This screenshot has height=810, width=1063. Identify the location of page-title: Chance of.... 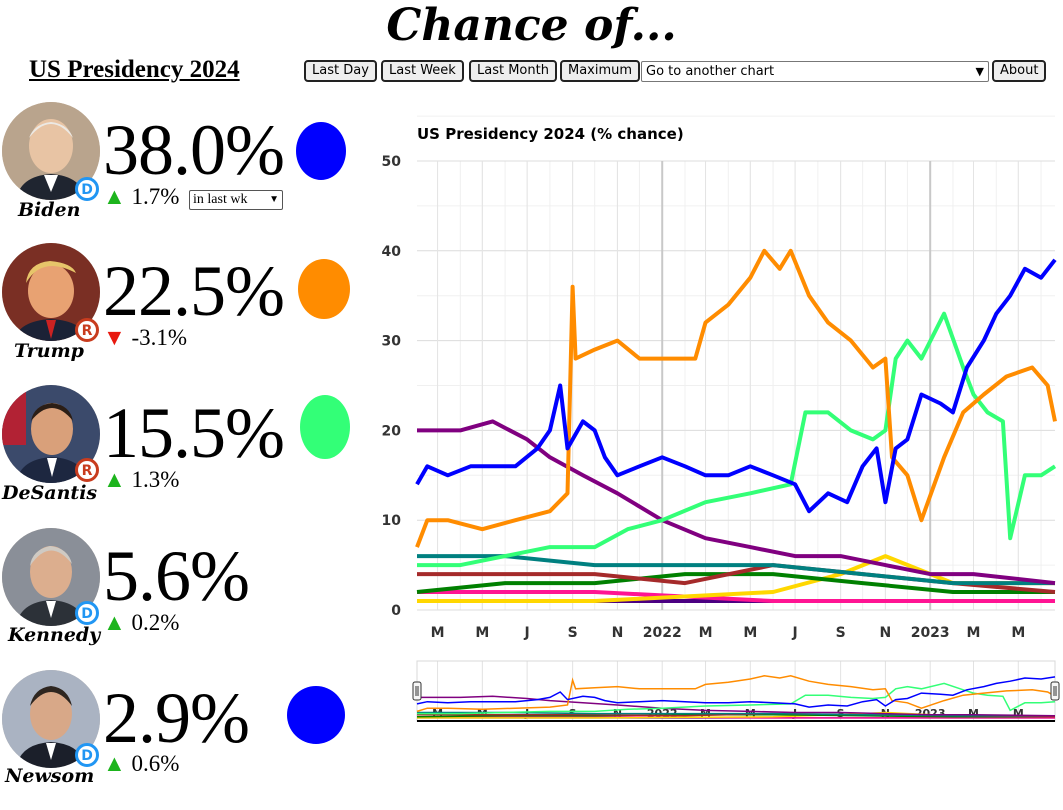
(531, 25).